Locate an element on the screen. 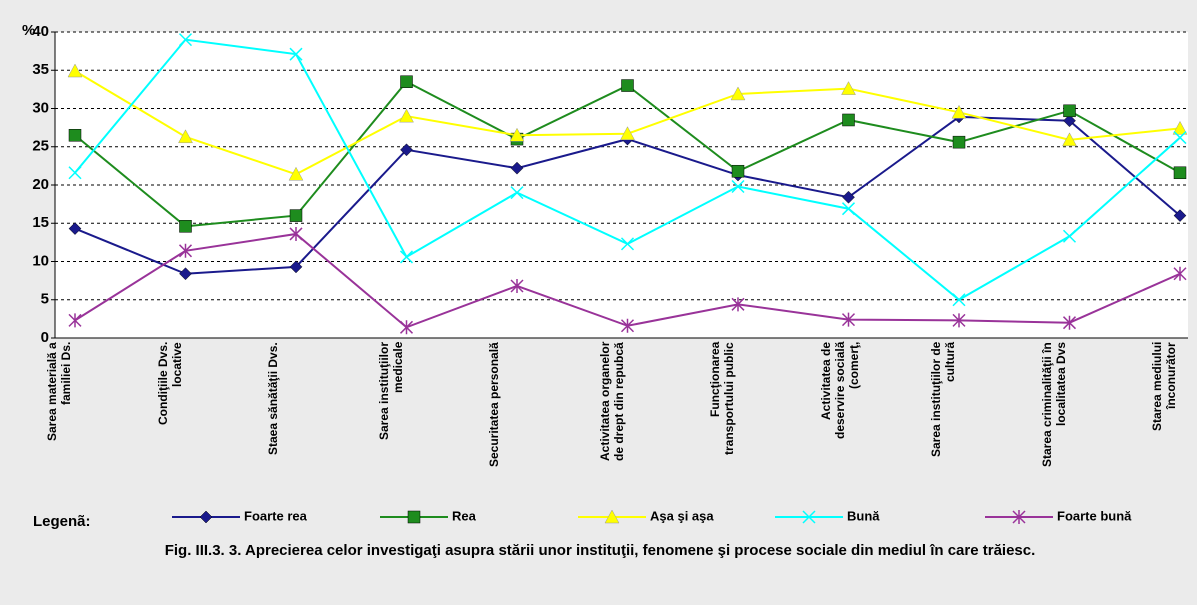 Image resolution: width=1197 pixels, height=605 pixels. x-tick-label: Funcţionarea transportului public is located at coordinates (722, 398).